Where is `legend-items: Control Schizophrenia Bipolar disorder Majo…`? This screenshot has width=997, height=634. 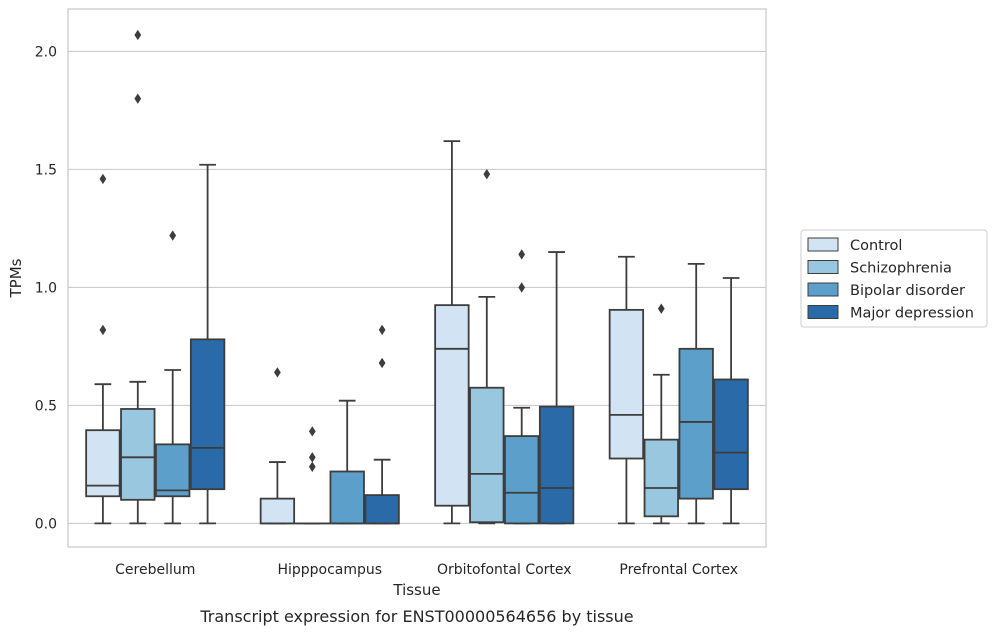 legend-items: Control Schizophrenia Bipolar disorder Majo… is located at coordinates (890, 279).